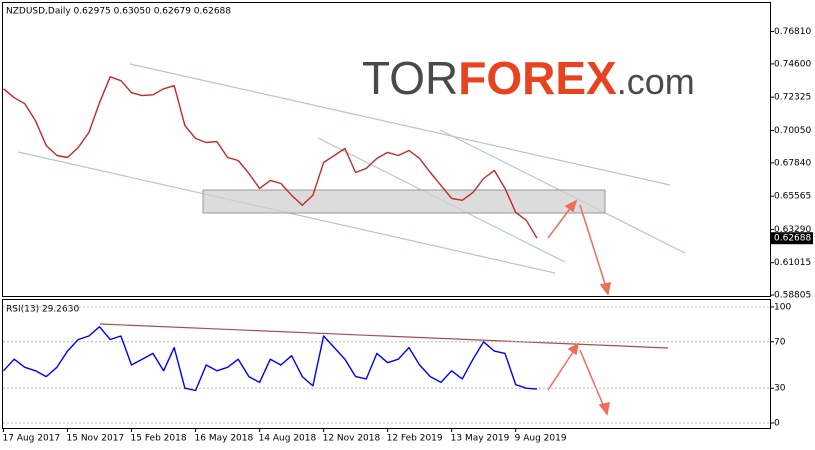  What do you see at coordinates (792, 296) in the screenshot?
I see `y-tick-label: 0.58805` at bounding box center [792, 296].